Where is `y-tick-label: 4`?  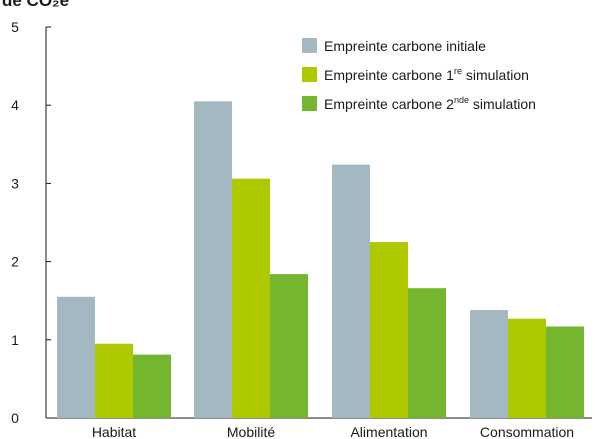
y-tick-label: 4 is located at coordinates (15, 105).